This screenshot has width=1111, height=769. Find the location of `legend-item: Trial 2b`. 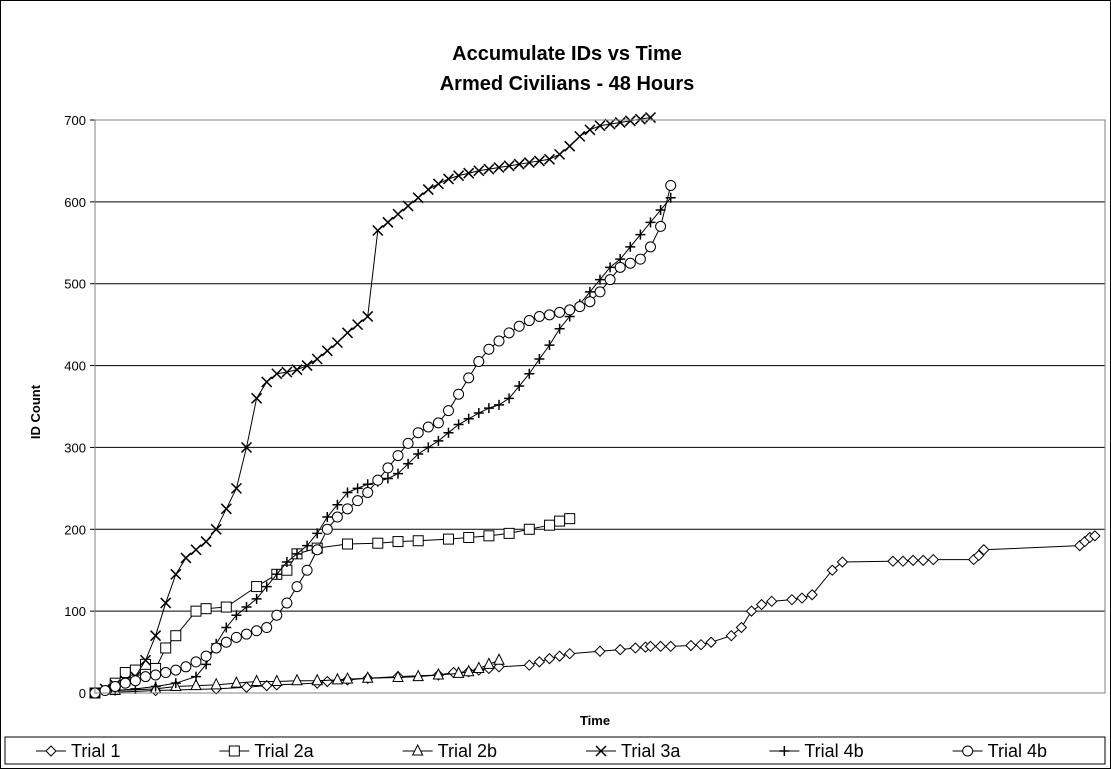

legend-item: Trial 2b is located at coordinates (449, 751).